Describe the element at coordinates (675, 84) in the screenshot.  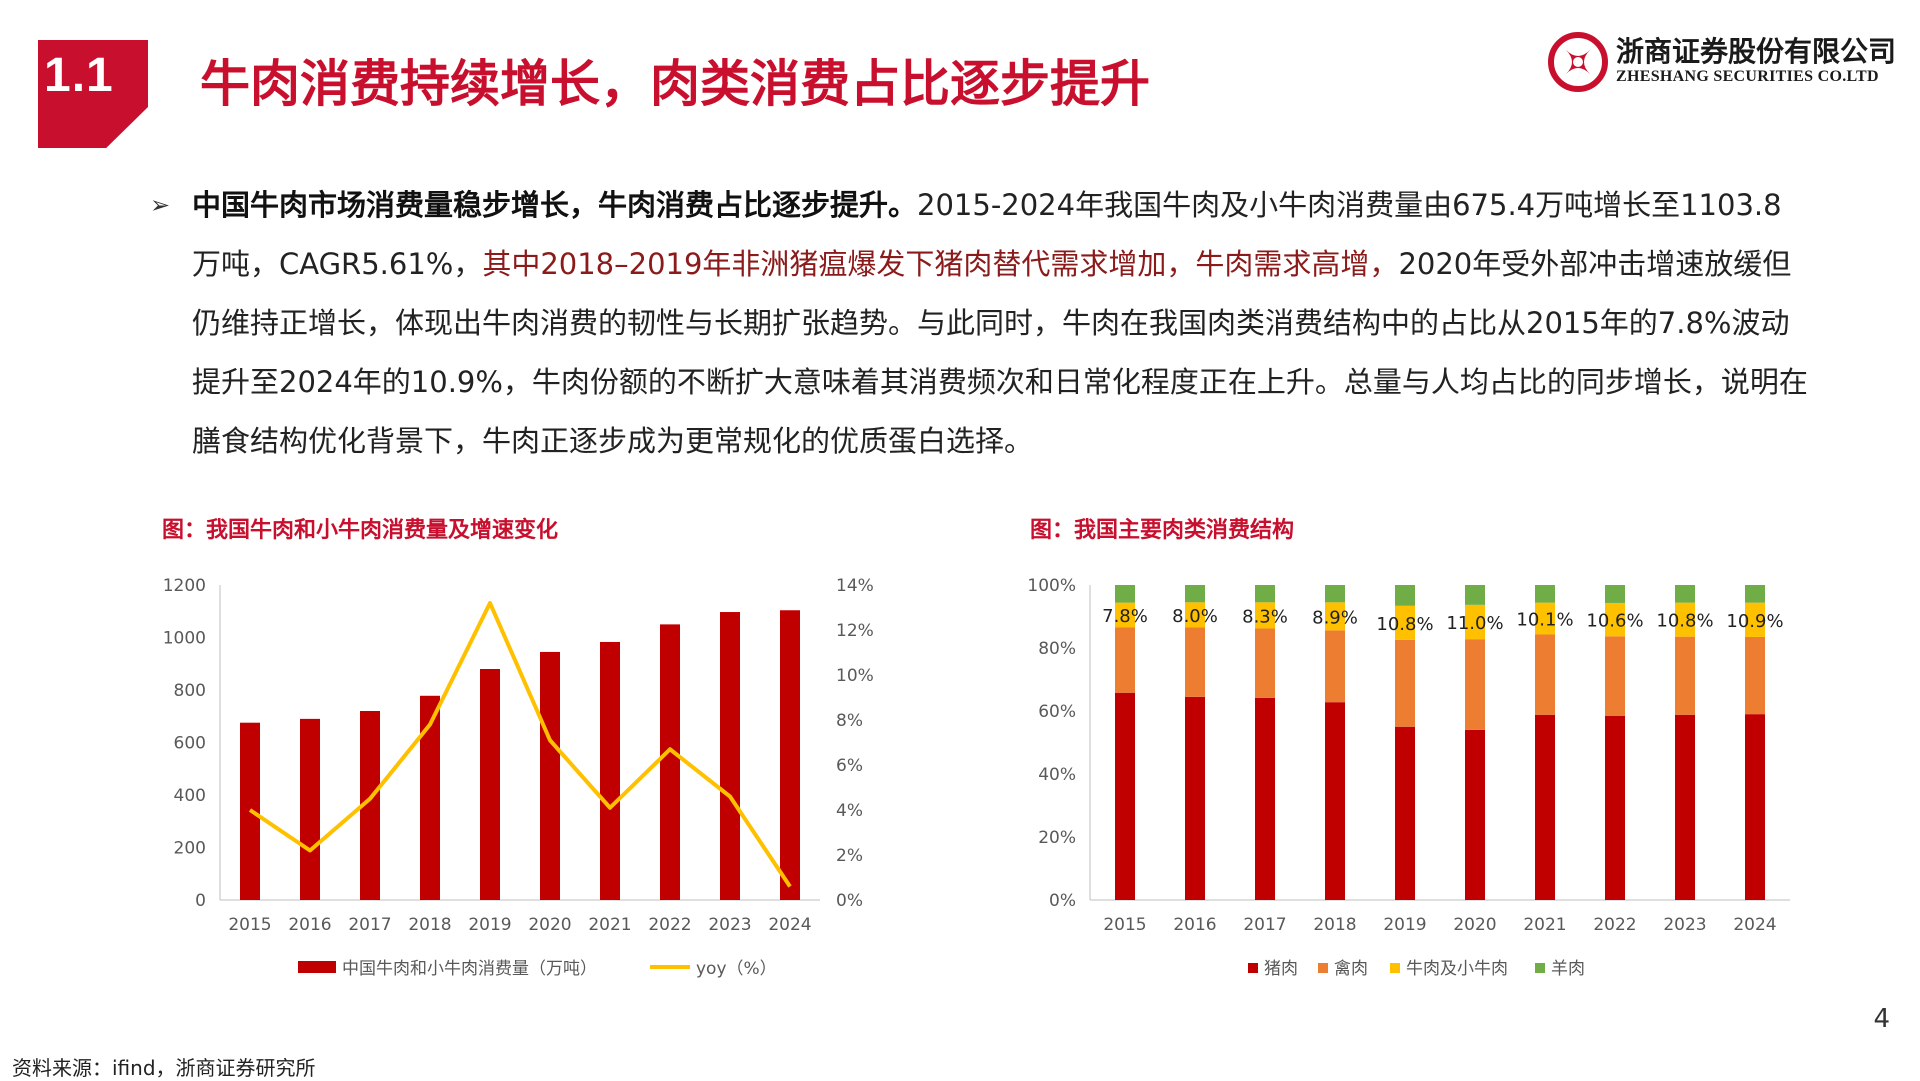
I see `page-title: 牛肉消费持续增长，肉类消费占比逐步提升` at that location.